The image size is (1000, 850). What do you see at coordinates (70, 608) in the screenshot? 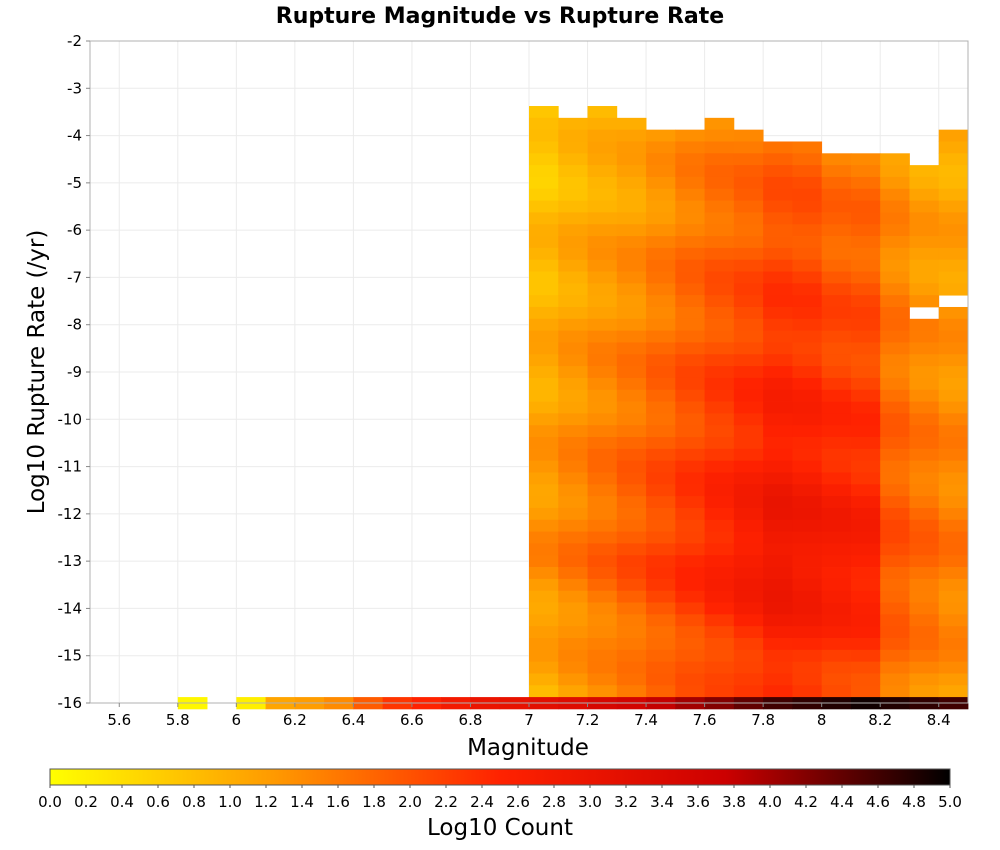
I see `y-tick-label: -14` at bounding box center [70, 608].